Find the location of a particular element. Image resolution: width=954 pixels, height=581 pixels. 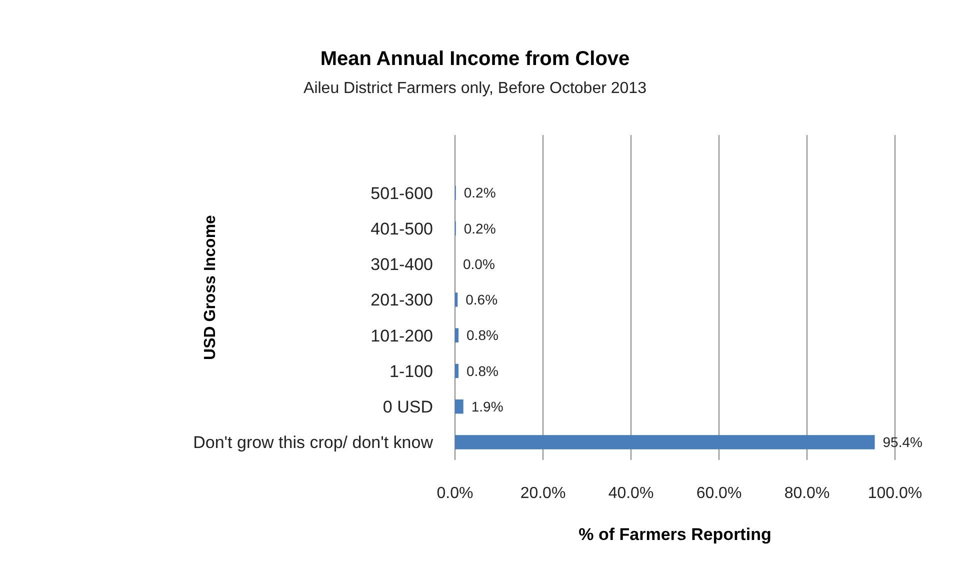

y-tick-label: 201-300 is located at coordinates (401, 300).